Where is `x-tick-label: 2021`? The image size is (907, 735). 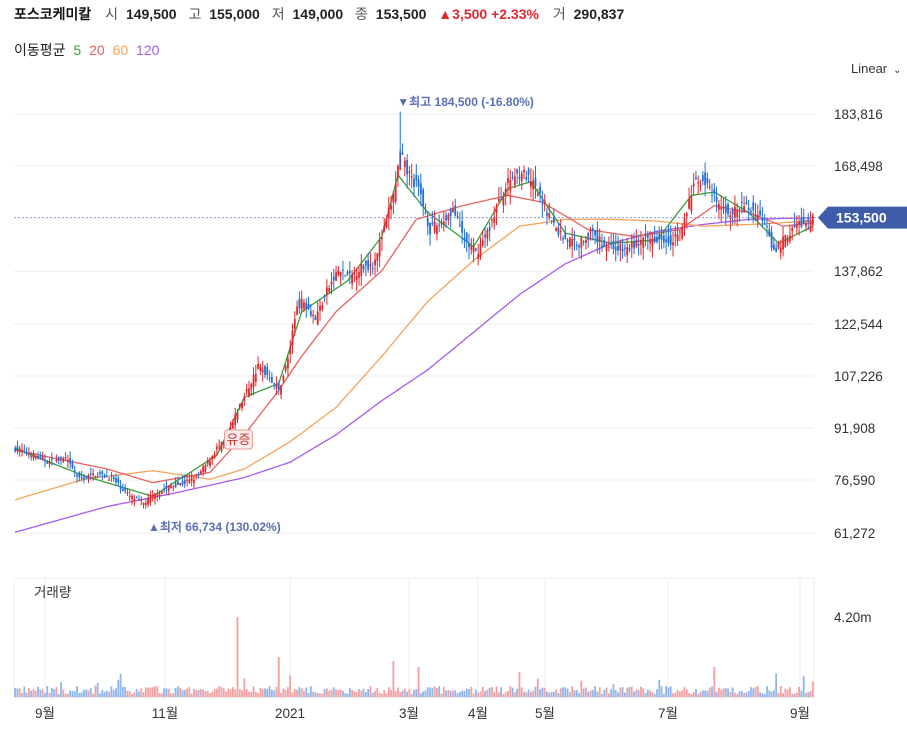
x-tick-label: 2021 is located at coordinates (290, 713).